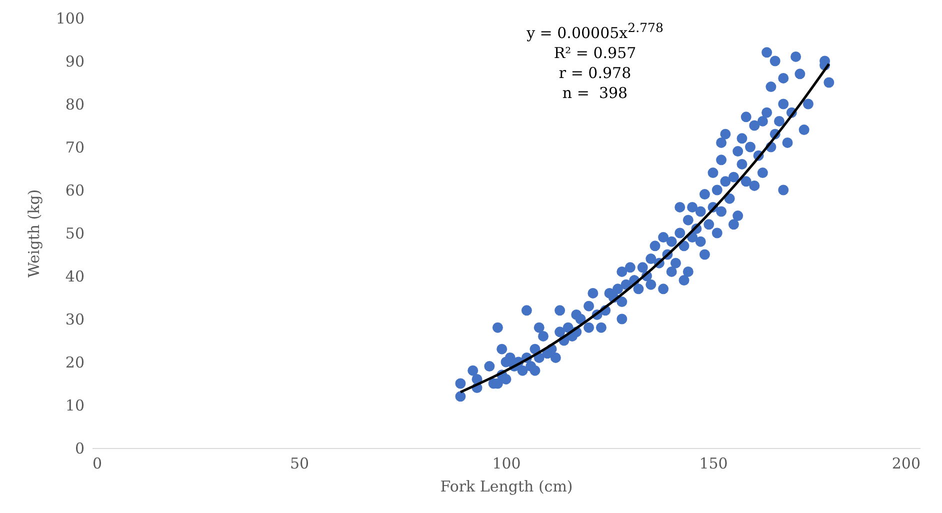 The width and height of the screenshot is (942, 513). I want to click on y-tick-label: 10, so click(74, 405).